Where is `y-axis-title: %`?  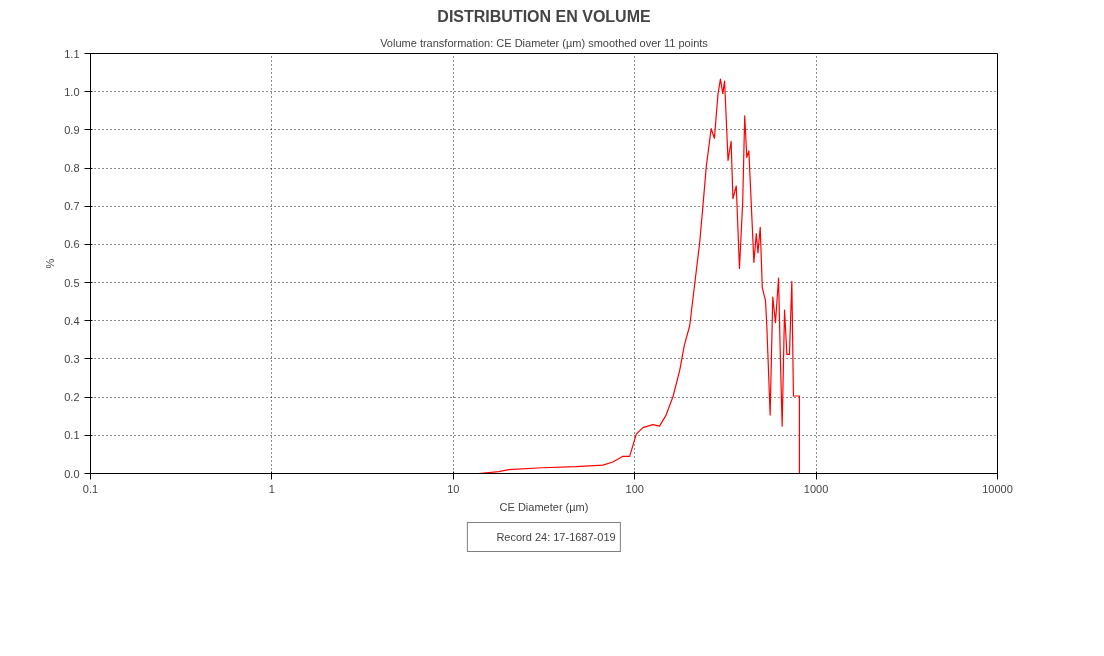
y-axis-title: % is located at coordinates (50, 263).